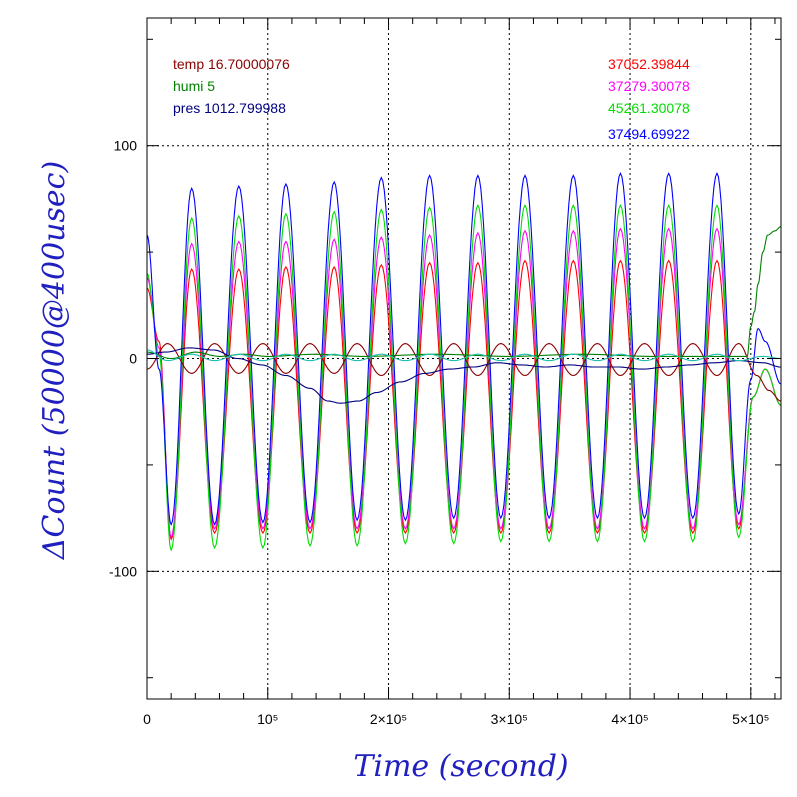 The image size is (797, 797). I want to click on legend-right-entry-3: 37494.69922, so click(649, 134).